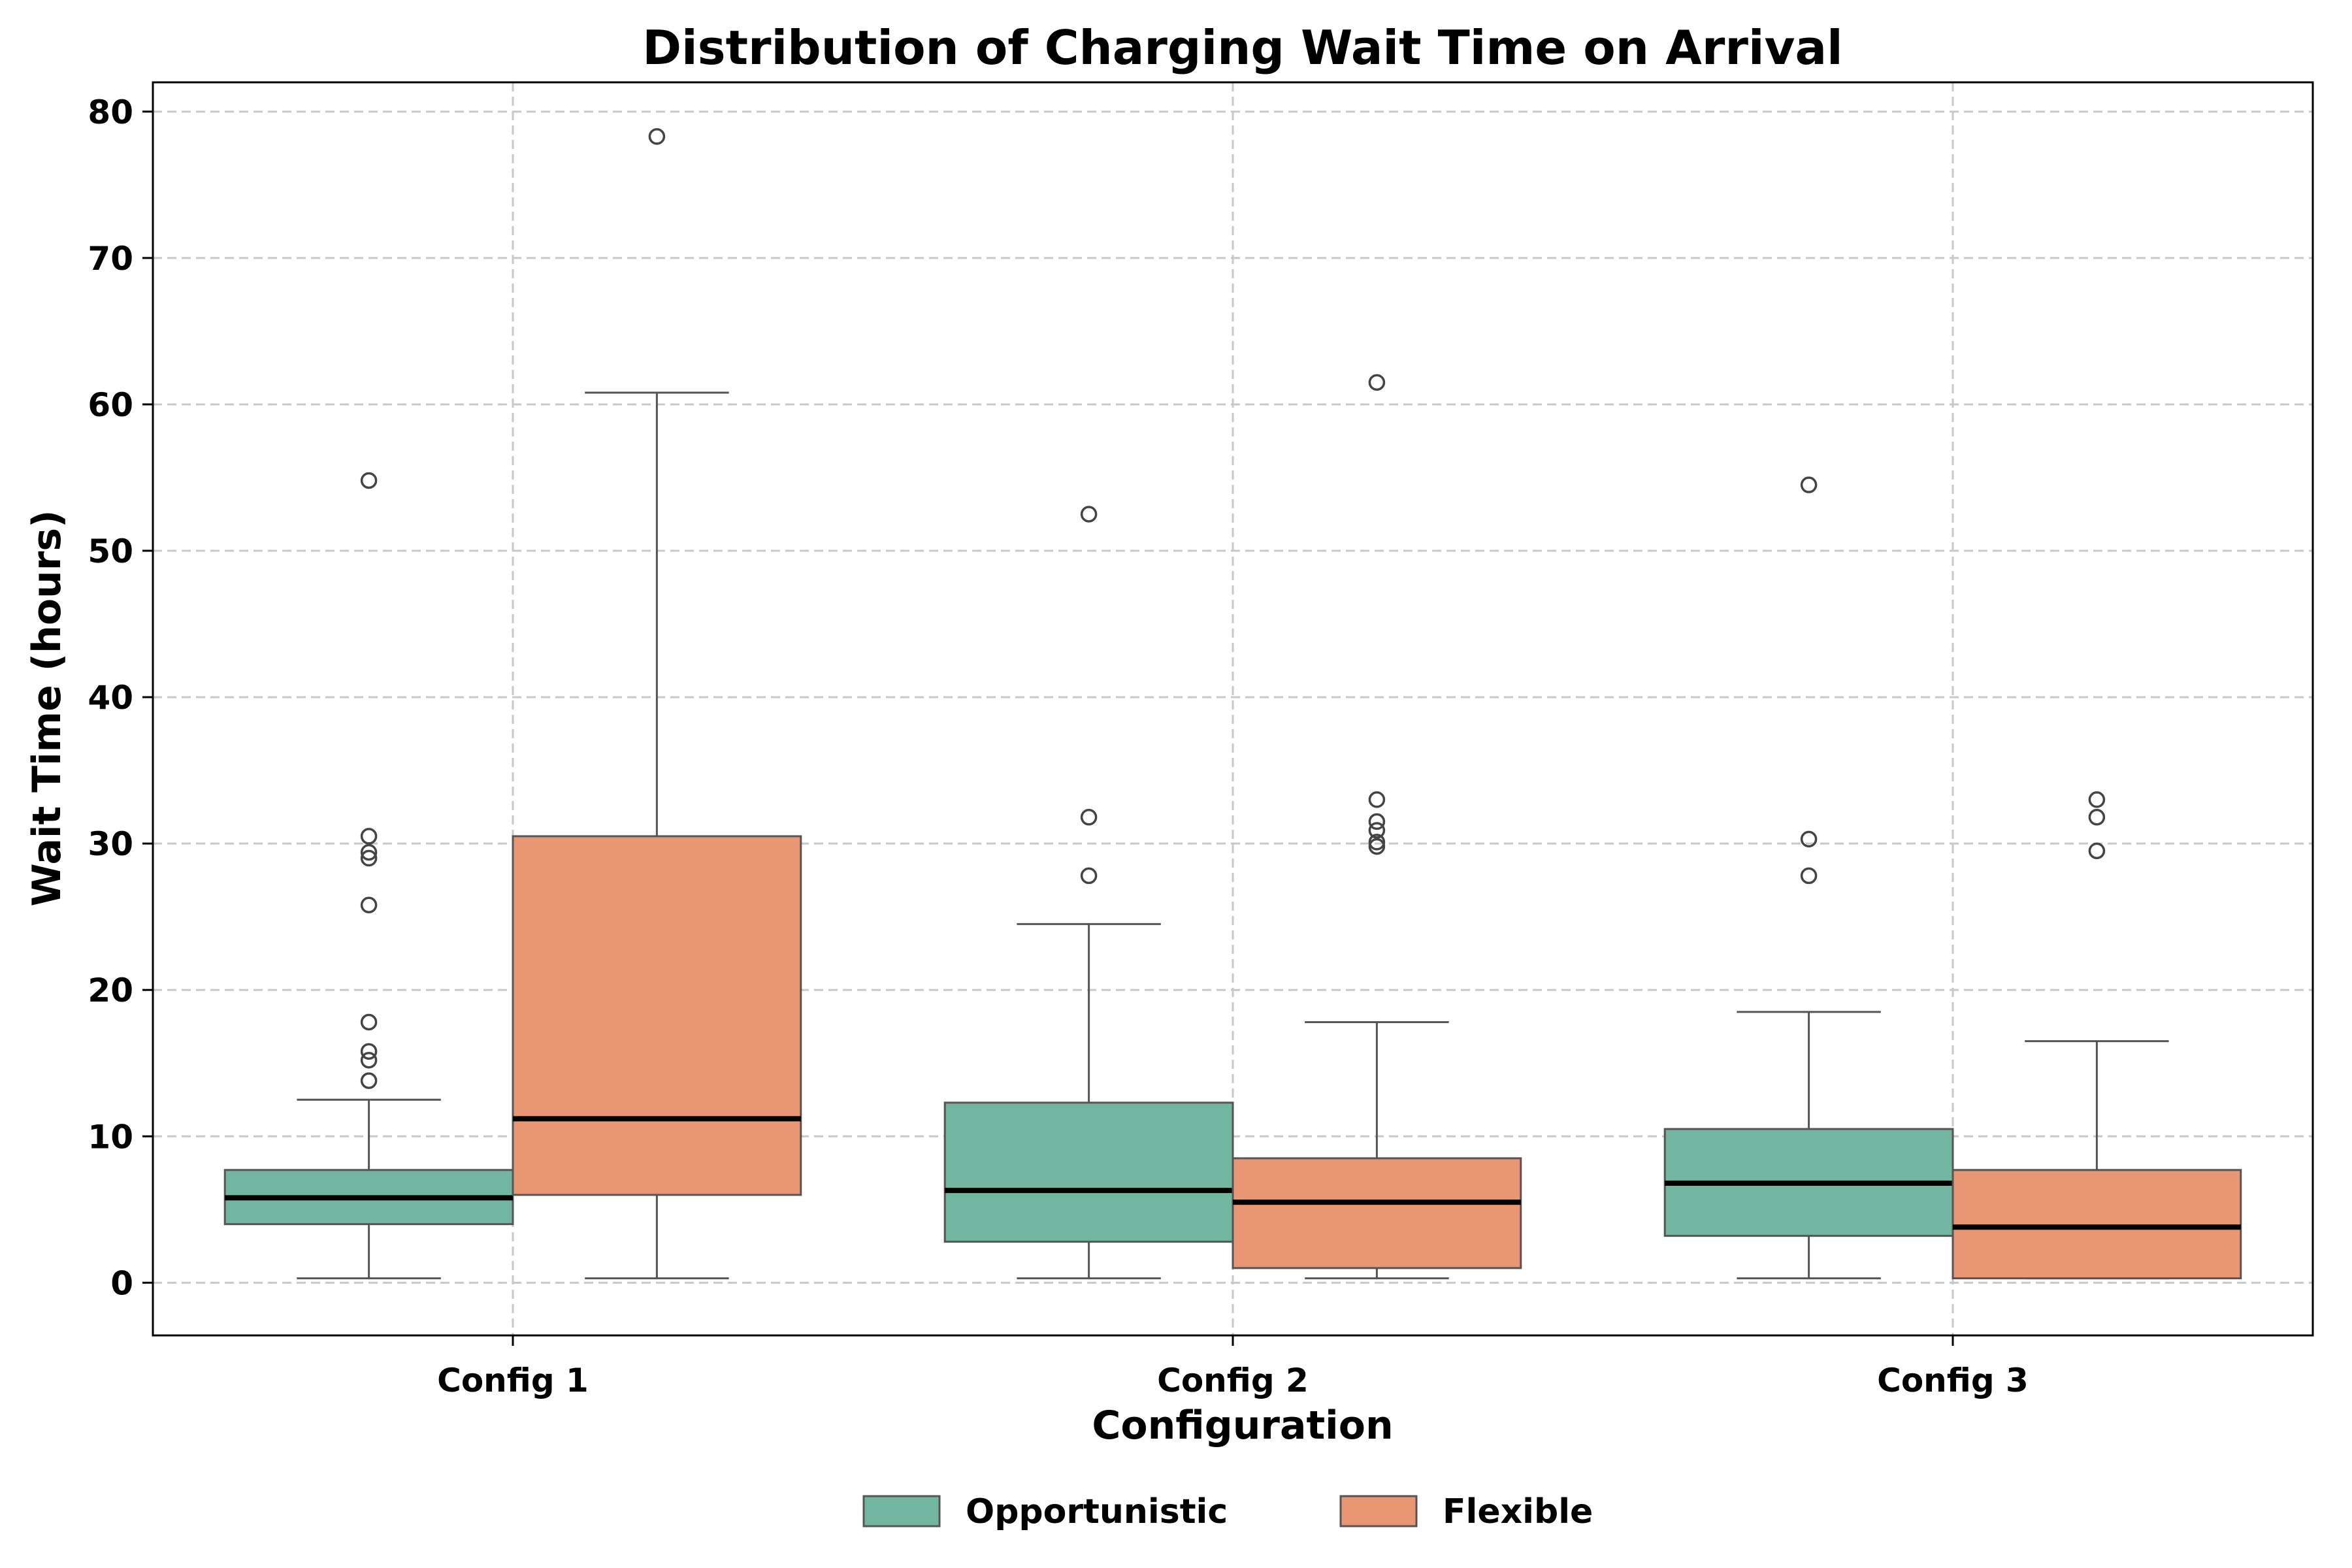  What do you see at coordinates (121, 1283) in the screenshot?
I see `y-tick-label: 0` at bounding box center [121, 1283].